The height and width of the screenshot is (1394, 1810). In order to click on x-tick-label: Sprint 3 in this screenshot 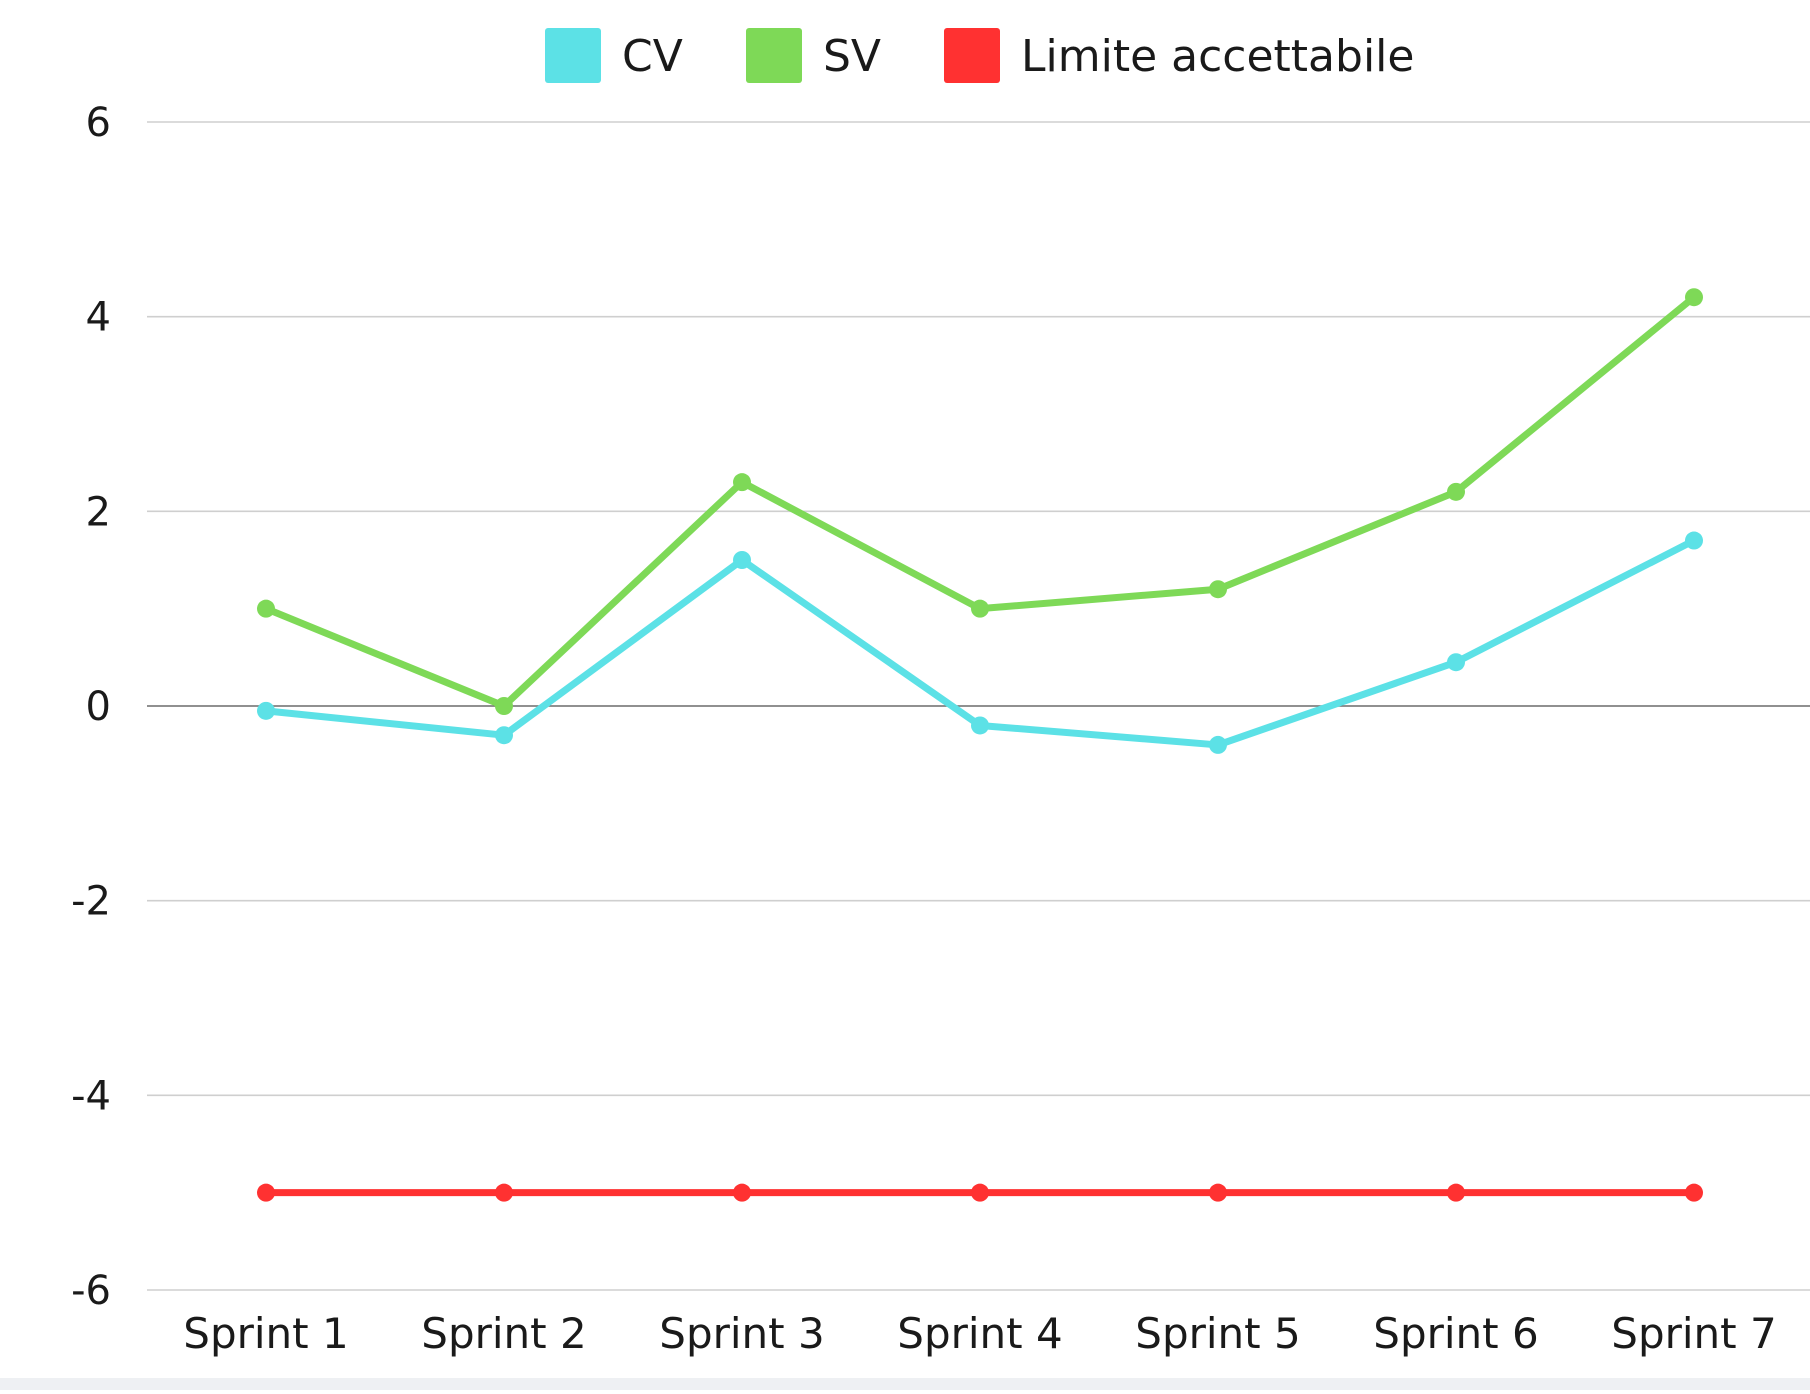, I will do `click(741, 1333)`.